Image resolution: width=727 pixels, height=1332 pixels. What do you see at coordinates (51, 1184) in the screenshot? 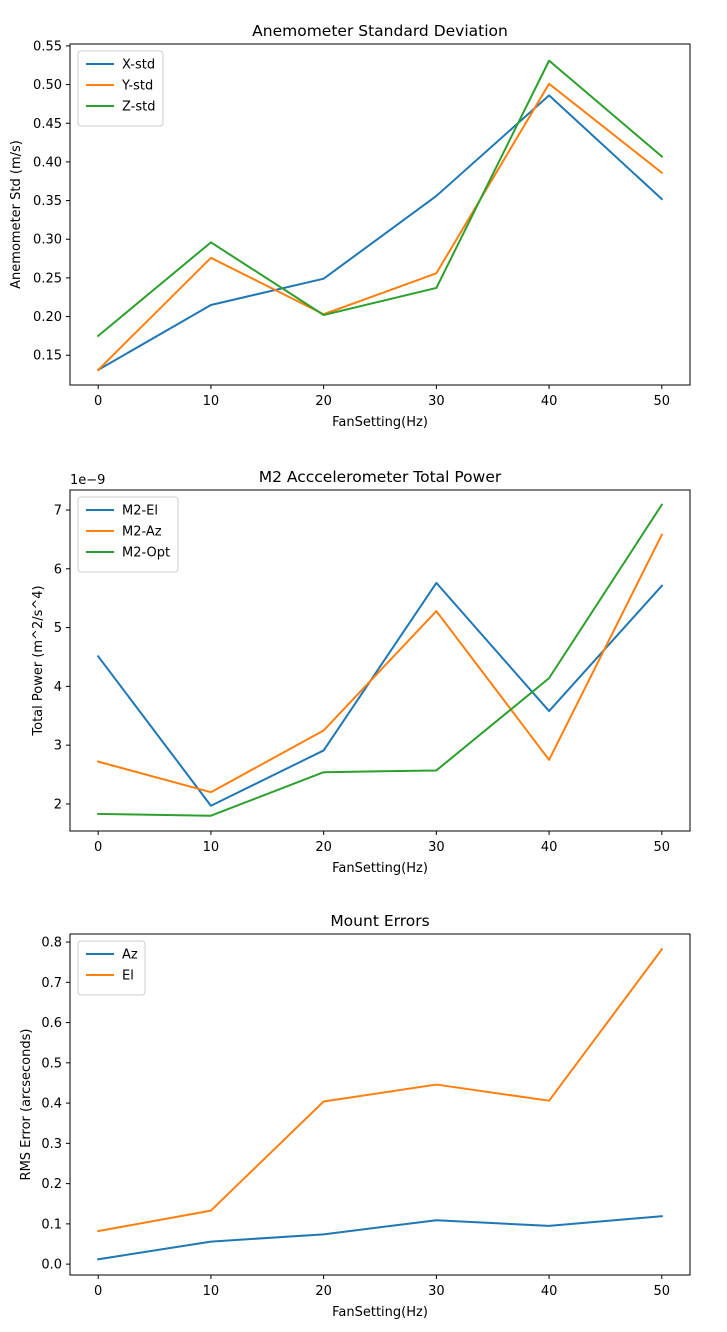
I see `y-tick-label: 0.2` at bounding box center [51, 1184].